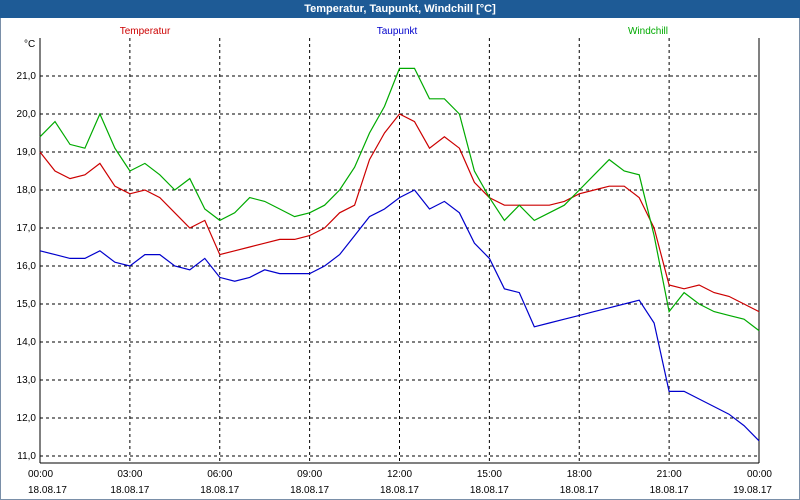 The image size is (800, 500). What do you see at coordinates (145, 31) in the screenshot?
I see `legend-temperatur: Temperatur` at bounding box center [145, 31].